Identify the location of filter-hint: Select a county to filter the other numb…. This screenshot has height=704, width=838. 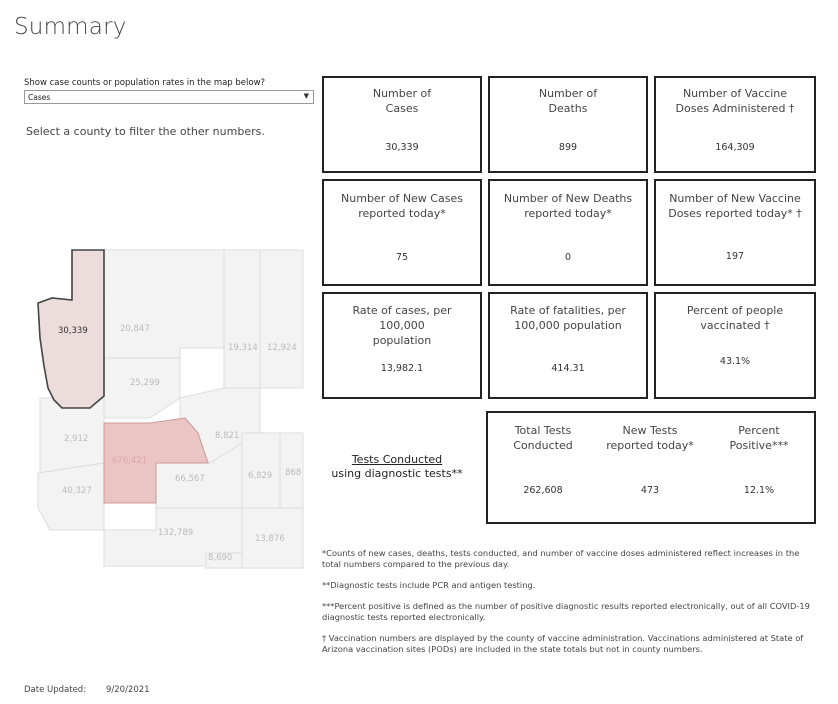
(145, 131).